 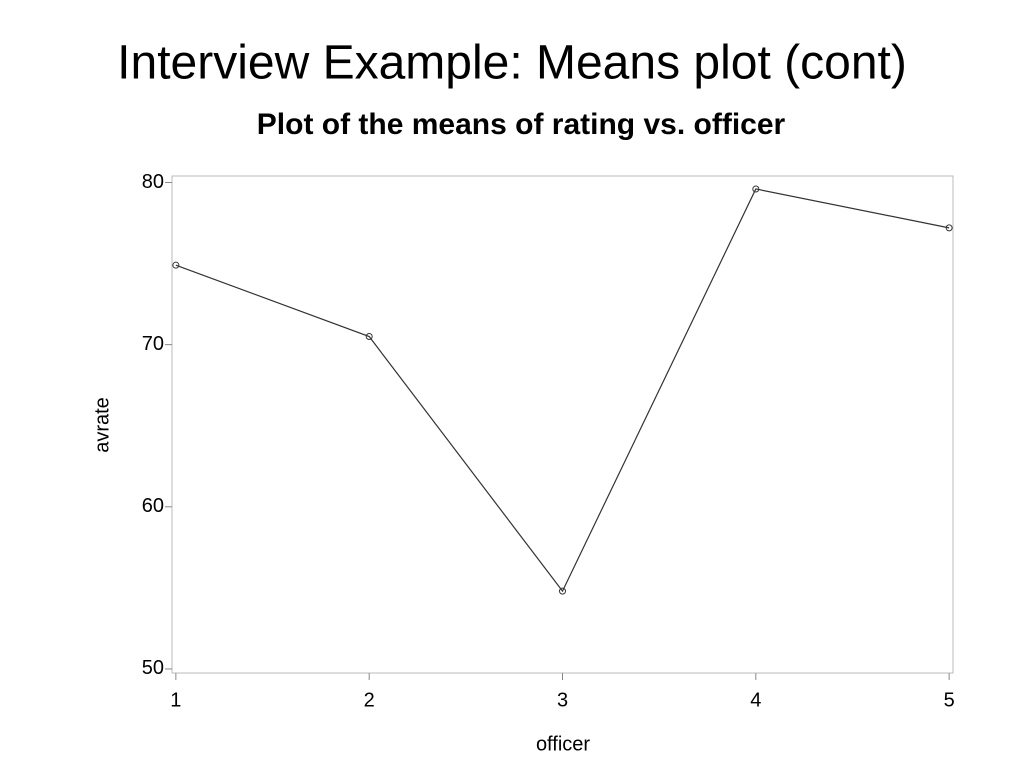 I want to click on x-tick-label: 3, so click(x=562, y=700).